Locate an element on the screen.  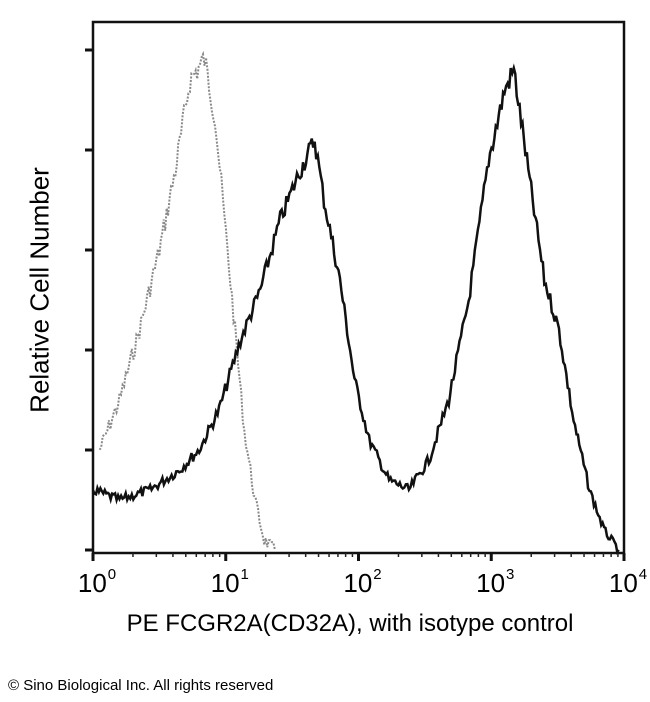
x-tick-label: 10⁴ is located at coordinates (628, 582).